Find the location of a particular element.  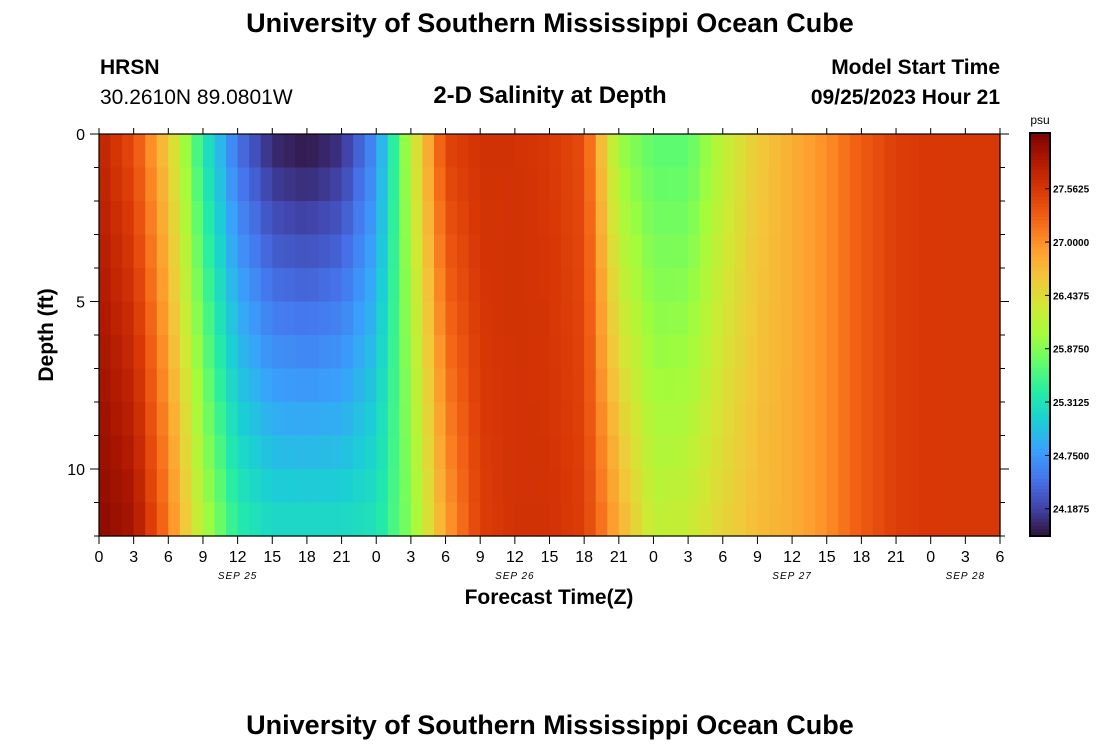

x-tick-label: 9 is located at coordinates (203, 557).